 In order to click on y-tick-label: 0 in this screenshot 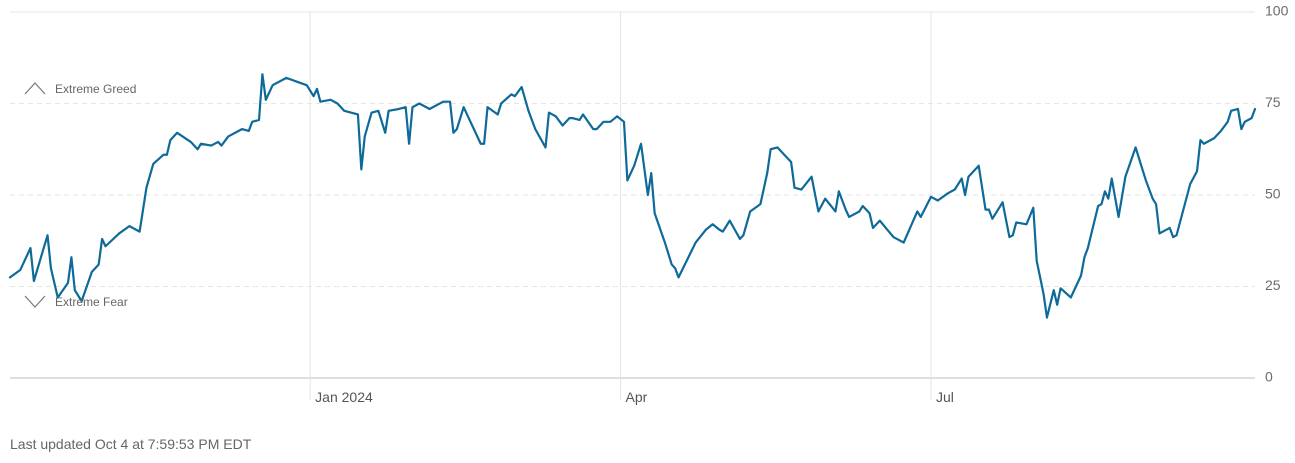, I will do `click(1269, 377)`.